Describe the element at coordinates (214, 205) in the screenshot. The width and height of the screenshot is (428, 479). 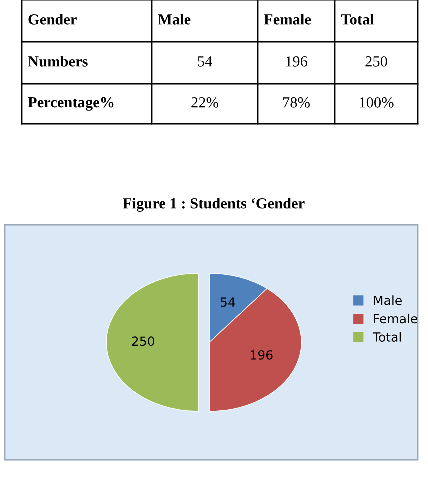
I see `chart-title: Figure 1 : Students ‘Gender` at that location.